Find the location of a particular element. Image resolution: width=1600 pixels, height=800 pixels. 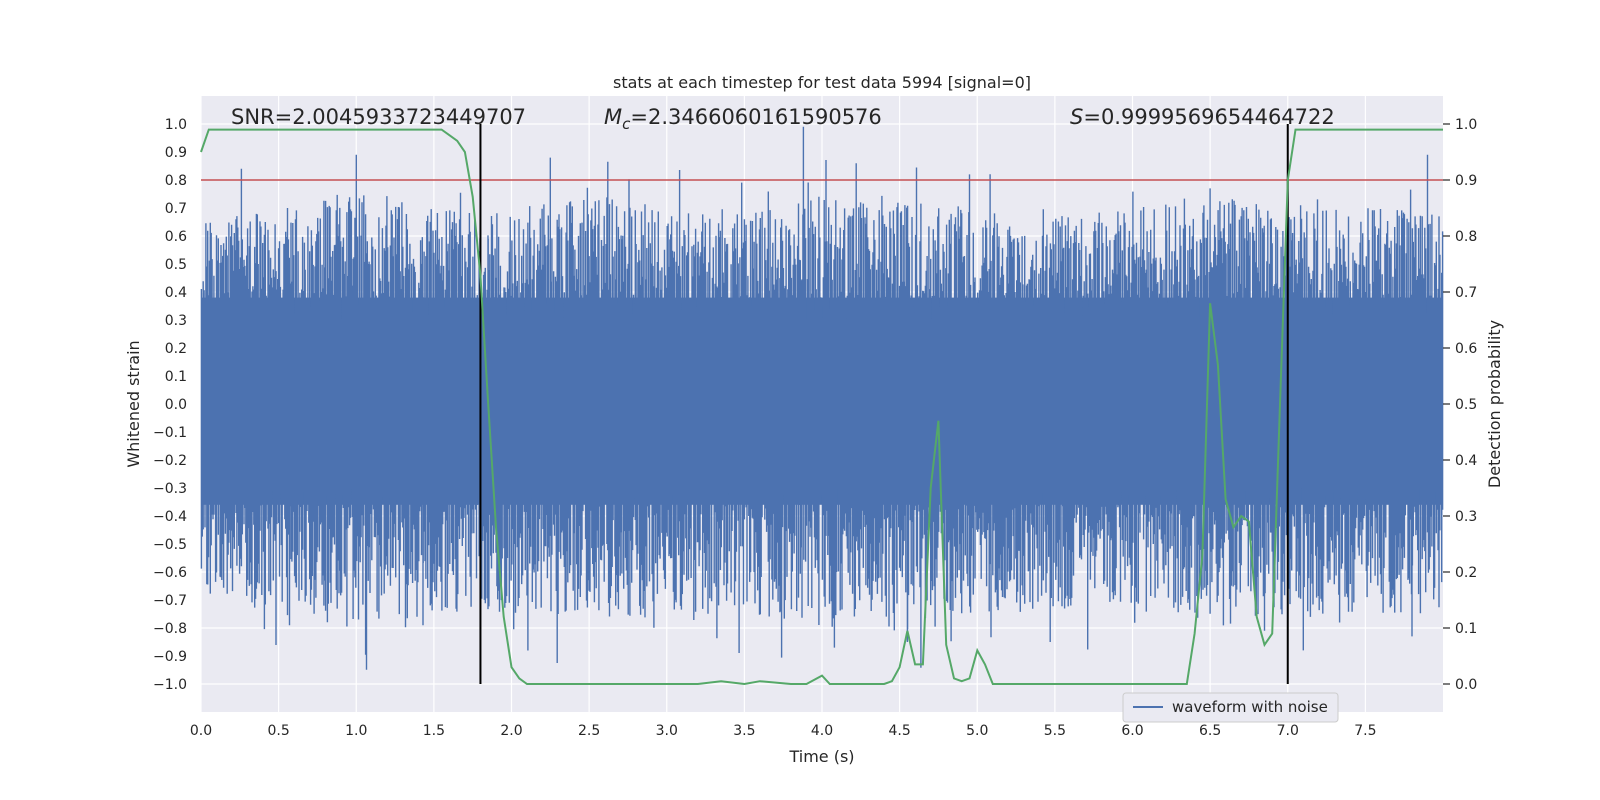

x-tick-label: 2.5 is located at coordinates (589, 731).